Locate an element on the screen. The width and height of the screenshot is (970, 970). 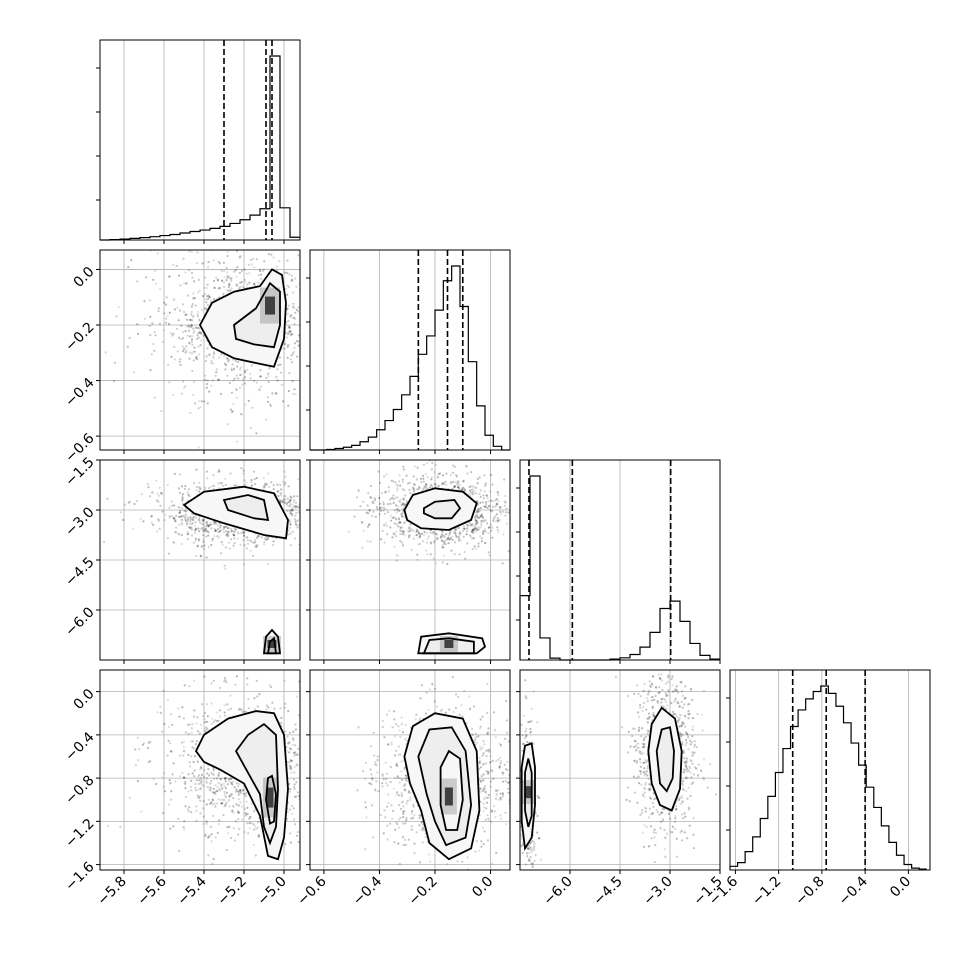
contour-line is located at coordinates (272, 645).